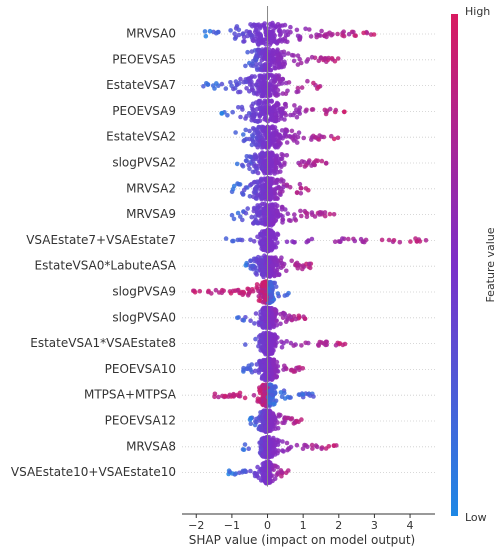 The width and height of the screenshot is (496, 550). What do you see at coordinates (338, 525) in the screenshot?
I see `x-tick-label: 2` at bounding box center [338, 525].